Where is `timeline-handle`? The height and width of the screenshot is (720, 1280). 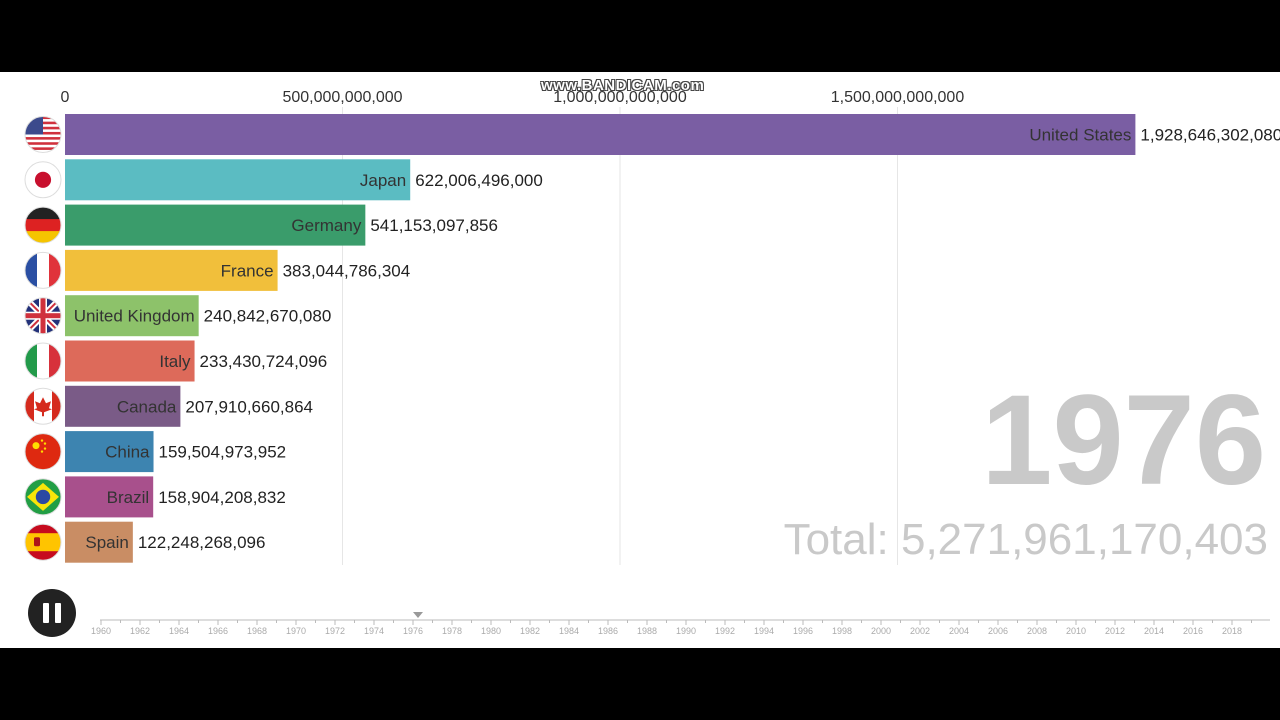 timeline-handle is located at coordinates (418, 615).